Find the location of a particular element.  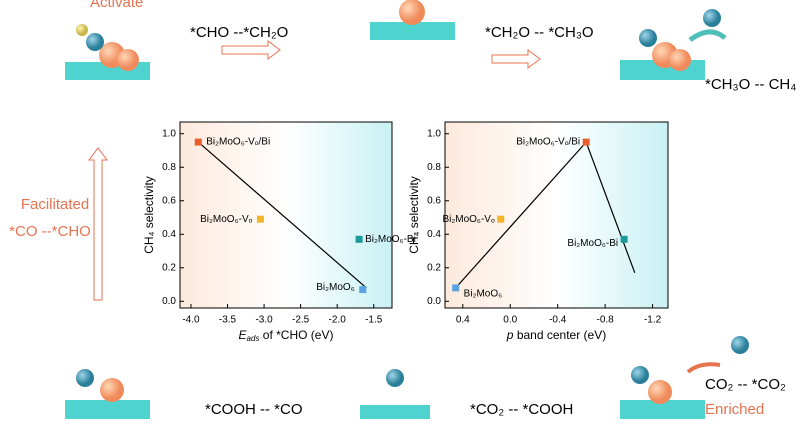

x-tick-label: 0.0 is located at coordinates (510, 320).